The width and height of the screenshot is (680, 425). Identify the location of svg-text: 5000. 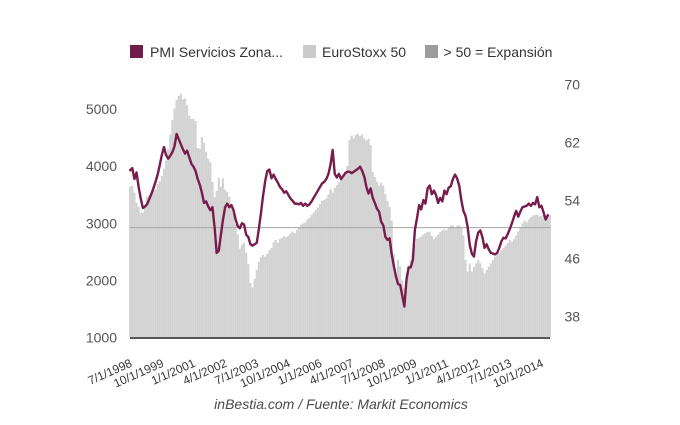
(101, 109).